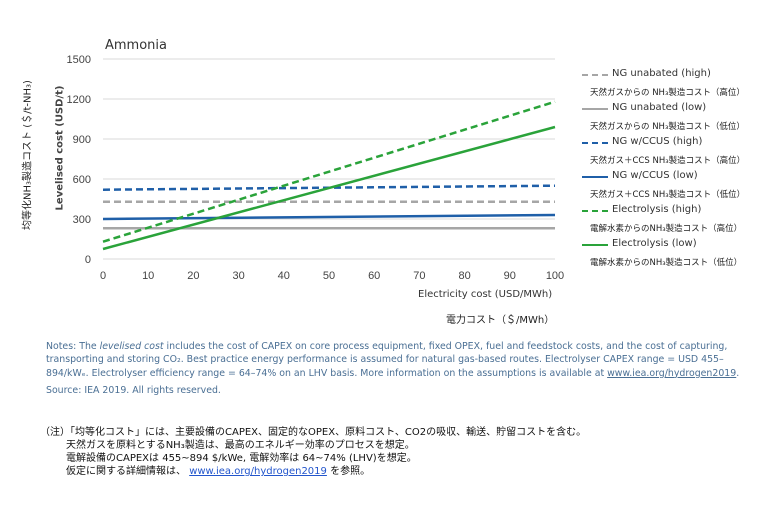 The image size is (768, 532). Describe the element at coordinates (329, 188) in the screenshot. I see `series-line-electrolysis-low` at that location.